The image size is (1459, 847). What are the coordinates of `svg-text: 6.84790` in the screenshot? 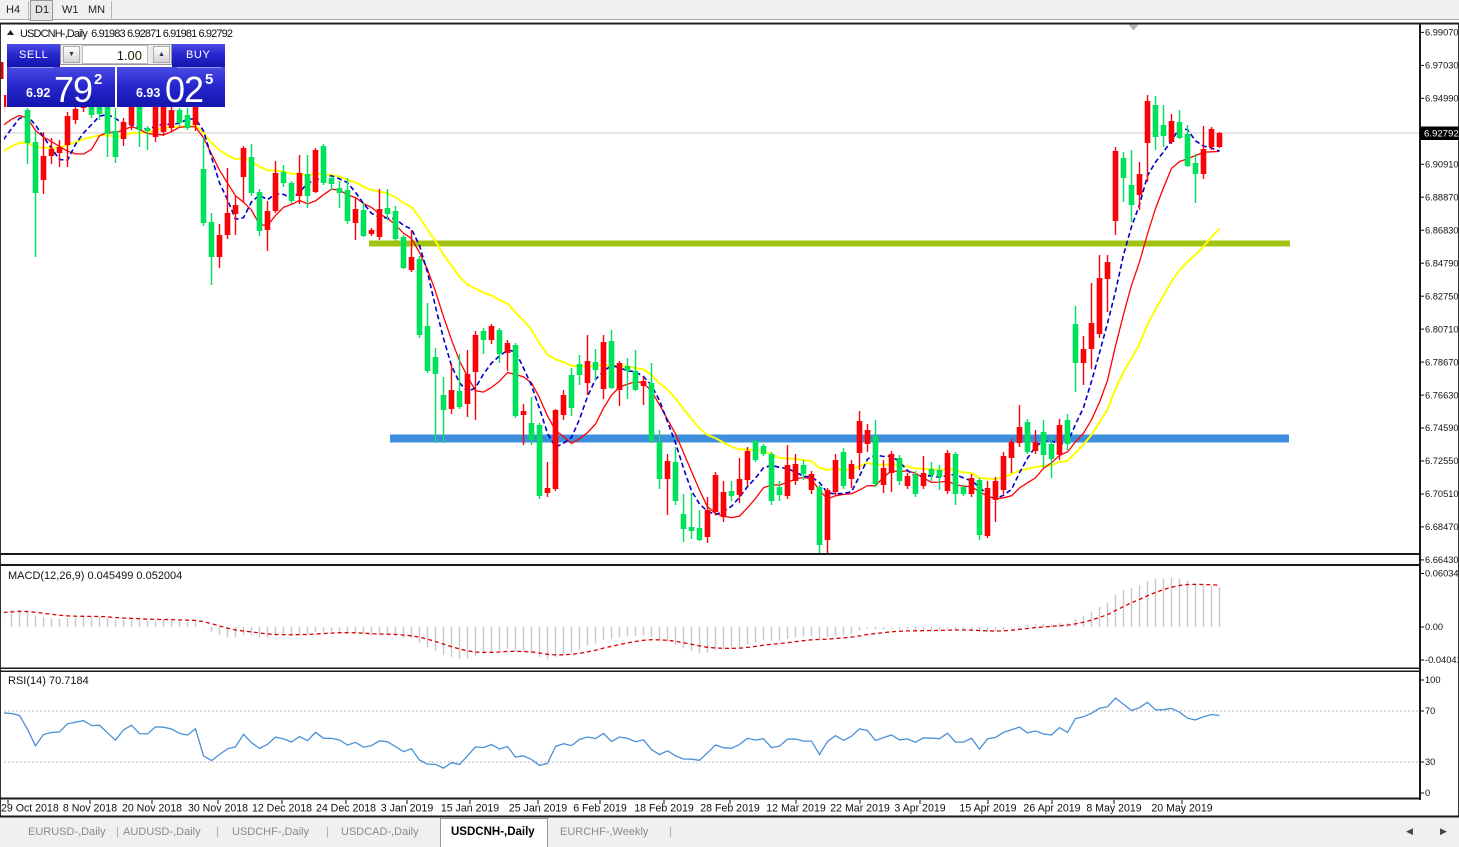 It's located at (1442, 263).